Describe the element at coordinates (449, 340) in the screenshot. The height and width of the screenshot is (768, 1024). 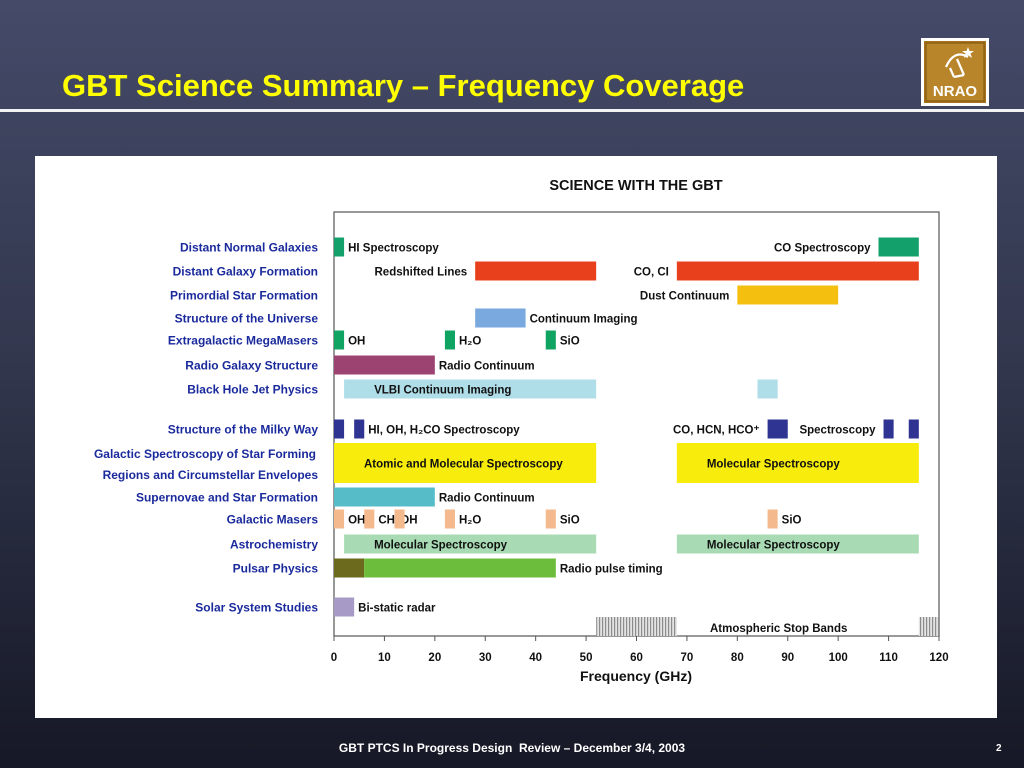
I see `bar-r4-b1` at that location.